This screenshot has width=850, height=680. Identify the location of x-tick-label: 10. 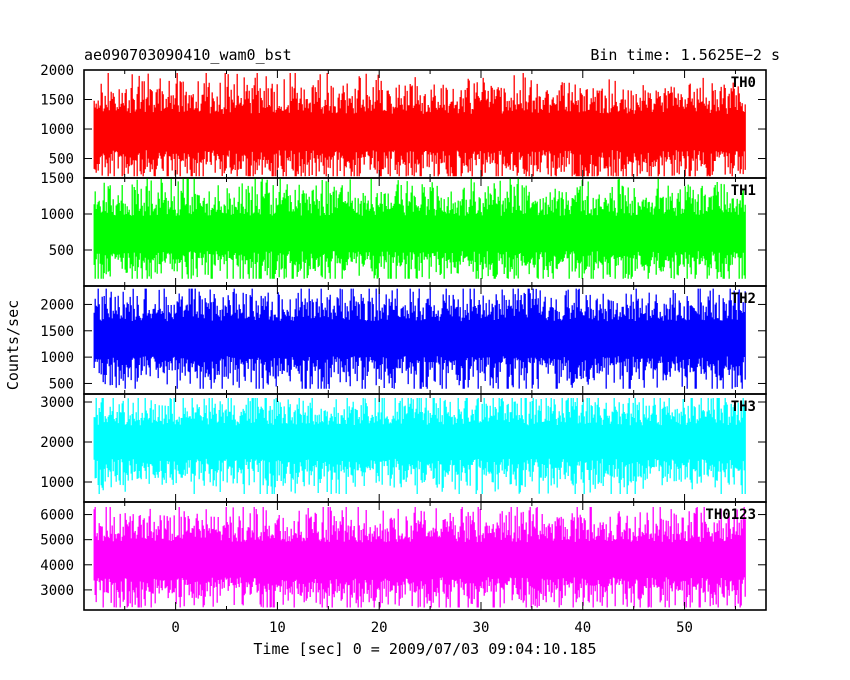
(277, 628).